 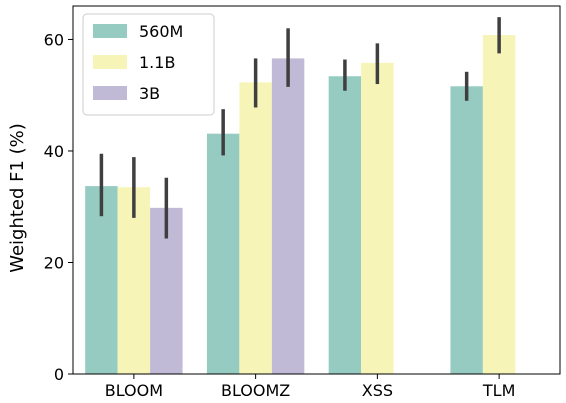 I want to click on x-tick-label-xss: XSS, so click(x=377, y=390).